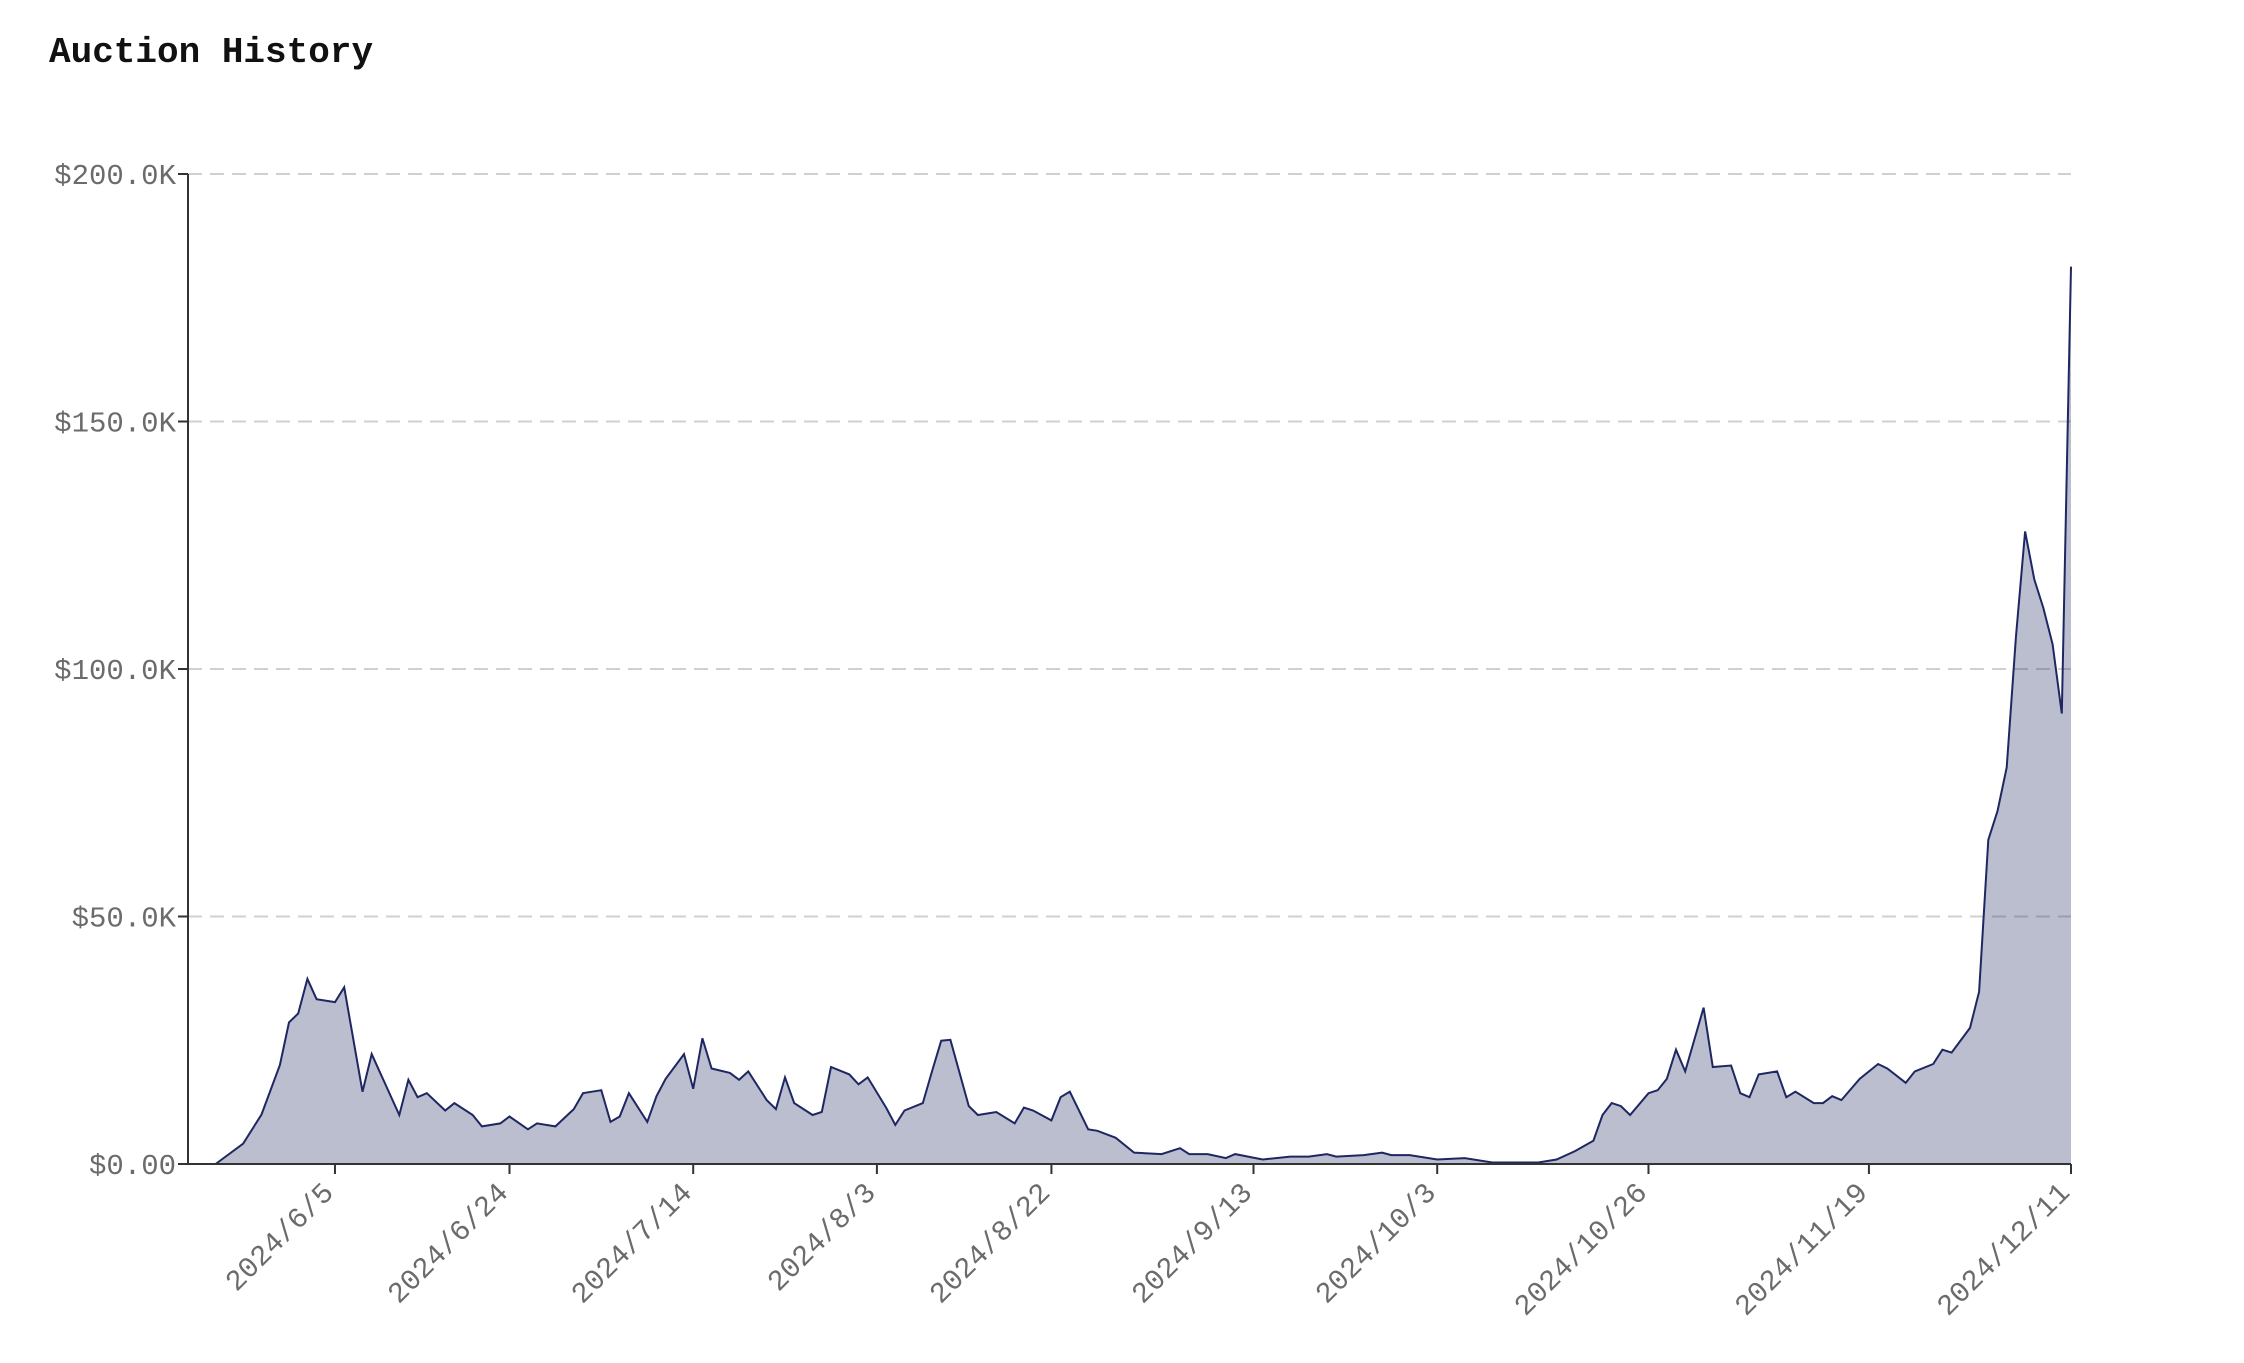 This screenshot has width=2244, height=1363. What do you see at coordinates (115, 424) in the screenshot?
I see `y-tick-label: $150.0K` at bounding box center [115, 424].